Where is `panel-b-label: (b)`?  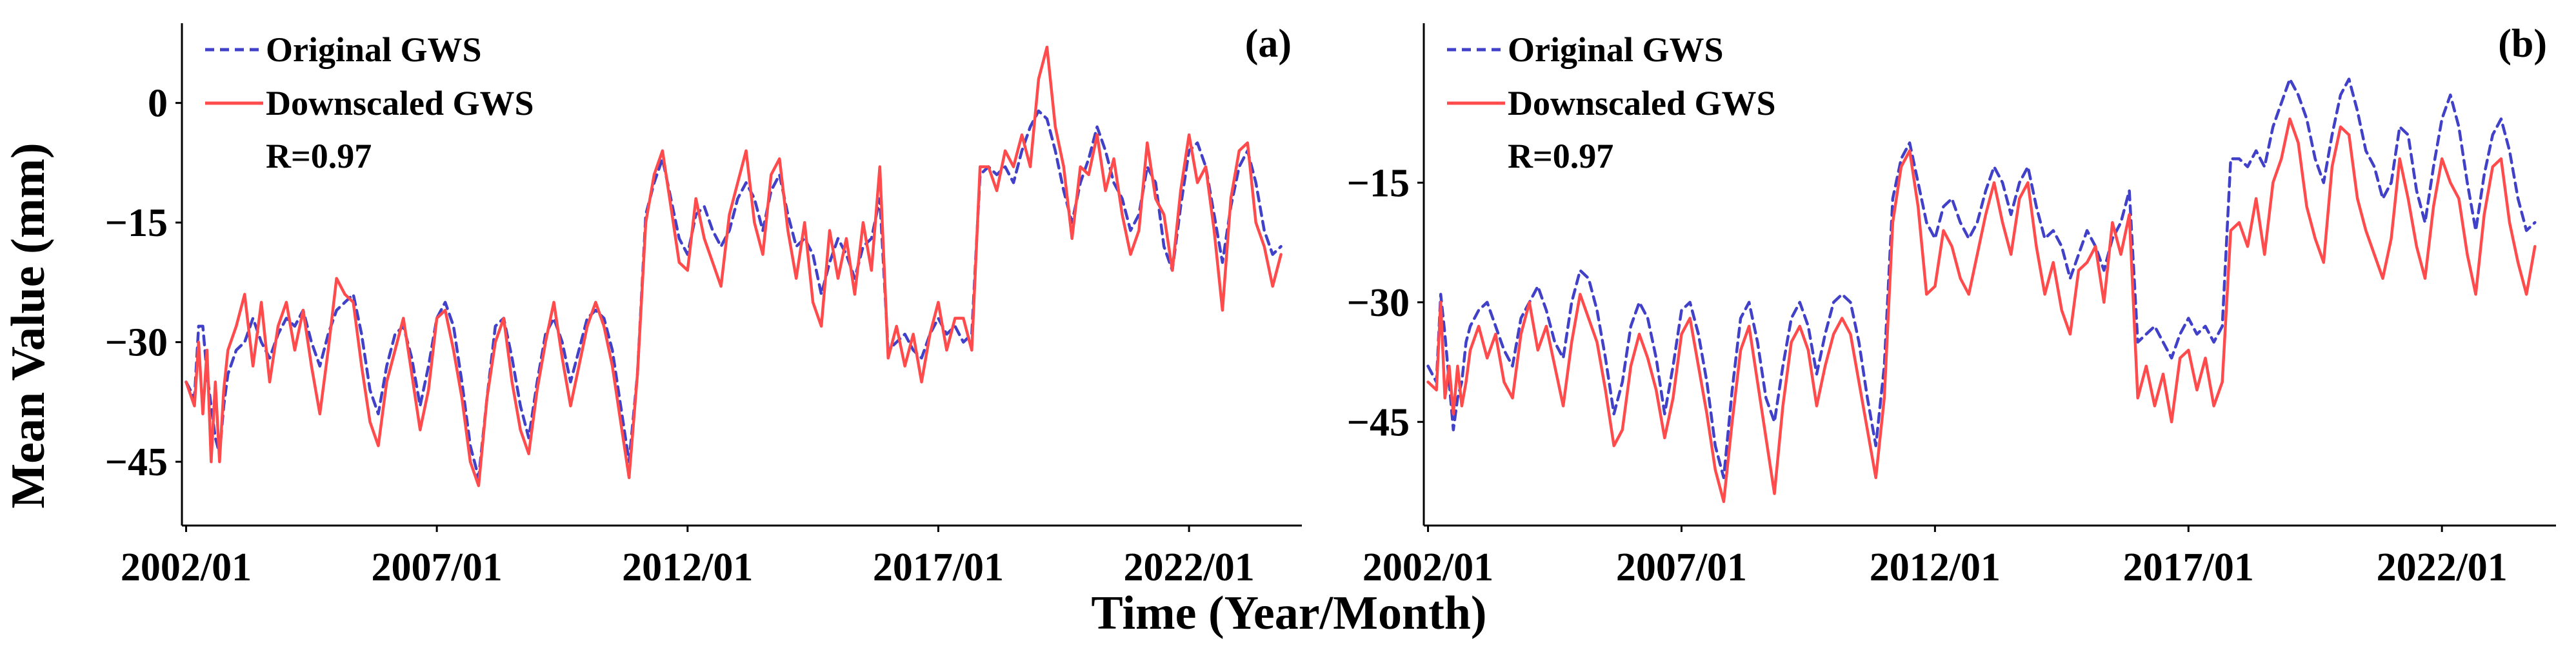 panel-b-label: (b) is located at coordinates (2522, 44).